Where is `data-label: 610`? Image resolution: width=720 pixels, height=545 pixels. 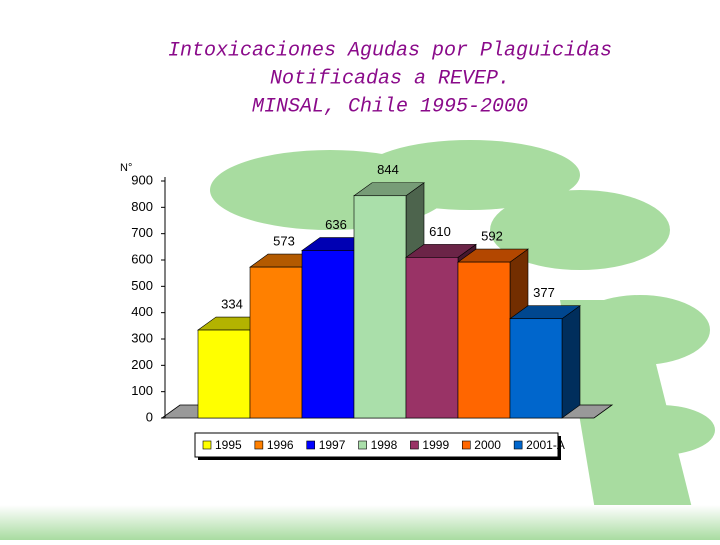
data-label: 610 is located at coordinates (440, 231).